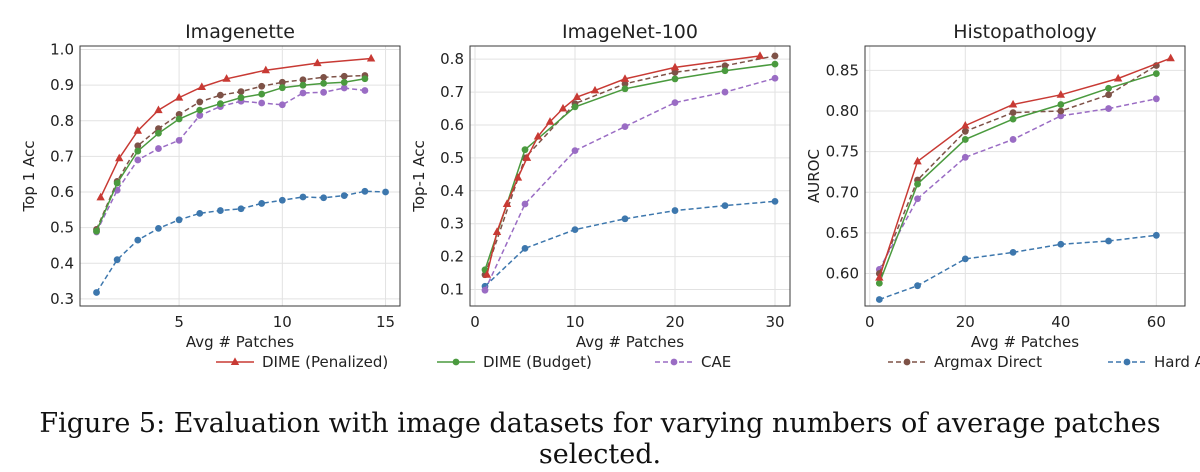 The image size is (1200, 472). I want to click on legend-label: Hard Attn, so click(1177, 362).